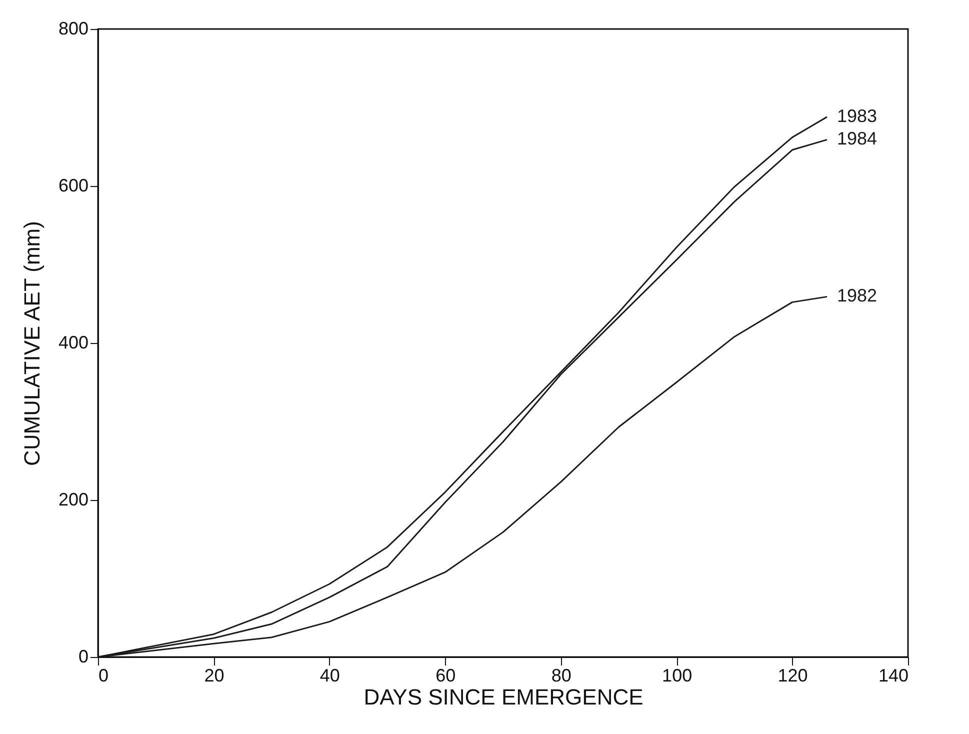  Describe the element at coordinates (857, 296) in the screenshot. I see `series-label: 1982` at that location.